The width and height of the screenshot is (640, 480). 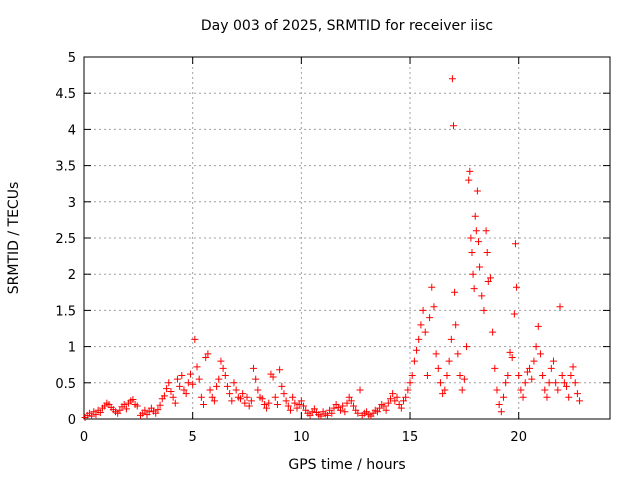 I want to click on x-tick-label: 5, so click(x=193, y=437).